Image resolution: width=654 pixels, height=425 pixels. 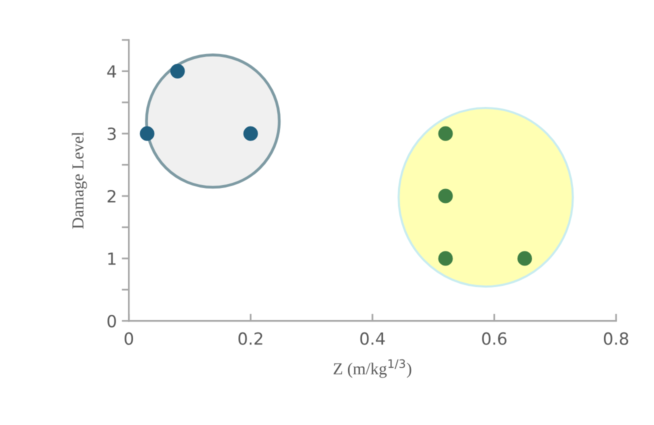 I want to click on y-tick-label: 2, so click(x=112, y=196).